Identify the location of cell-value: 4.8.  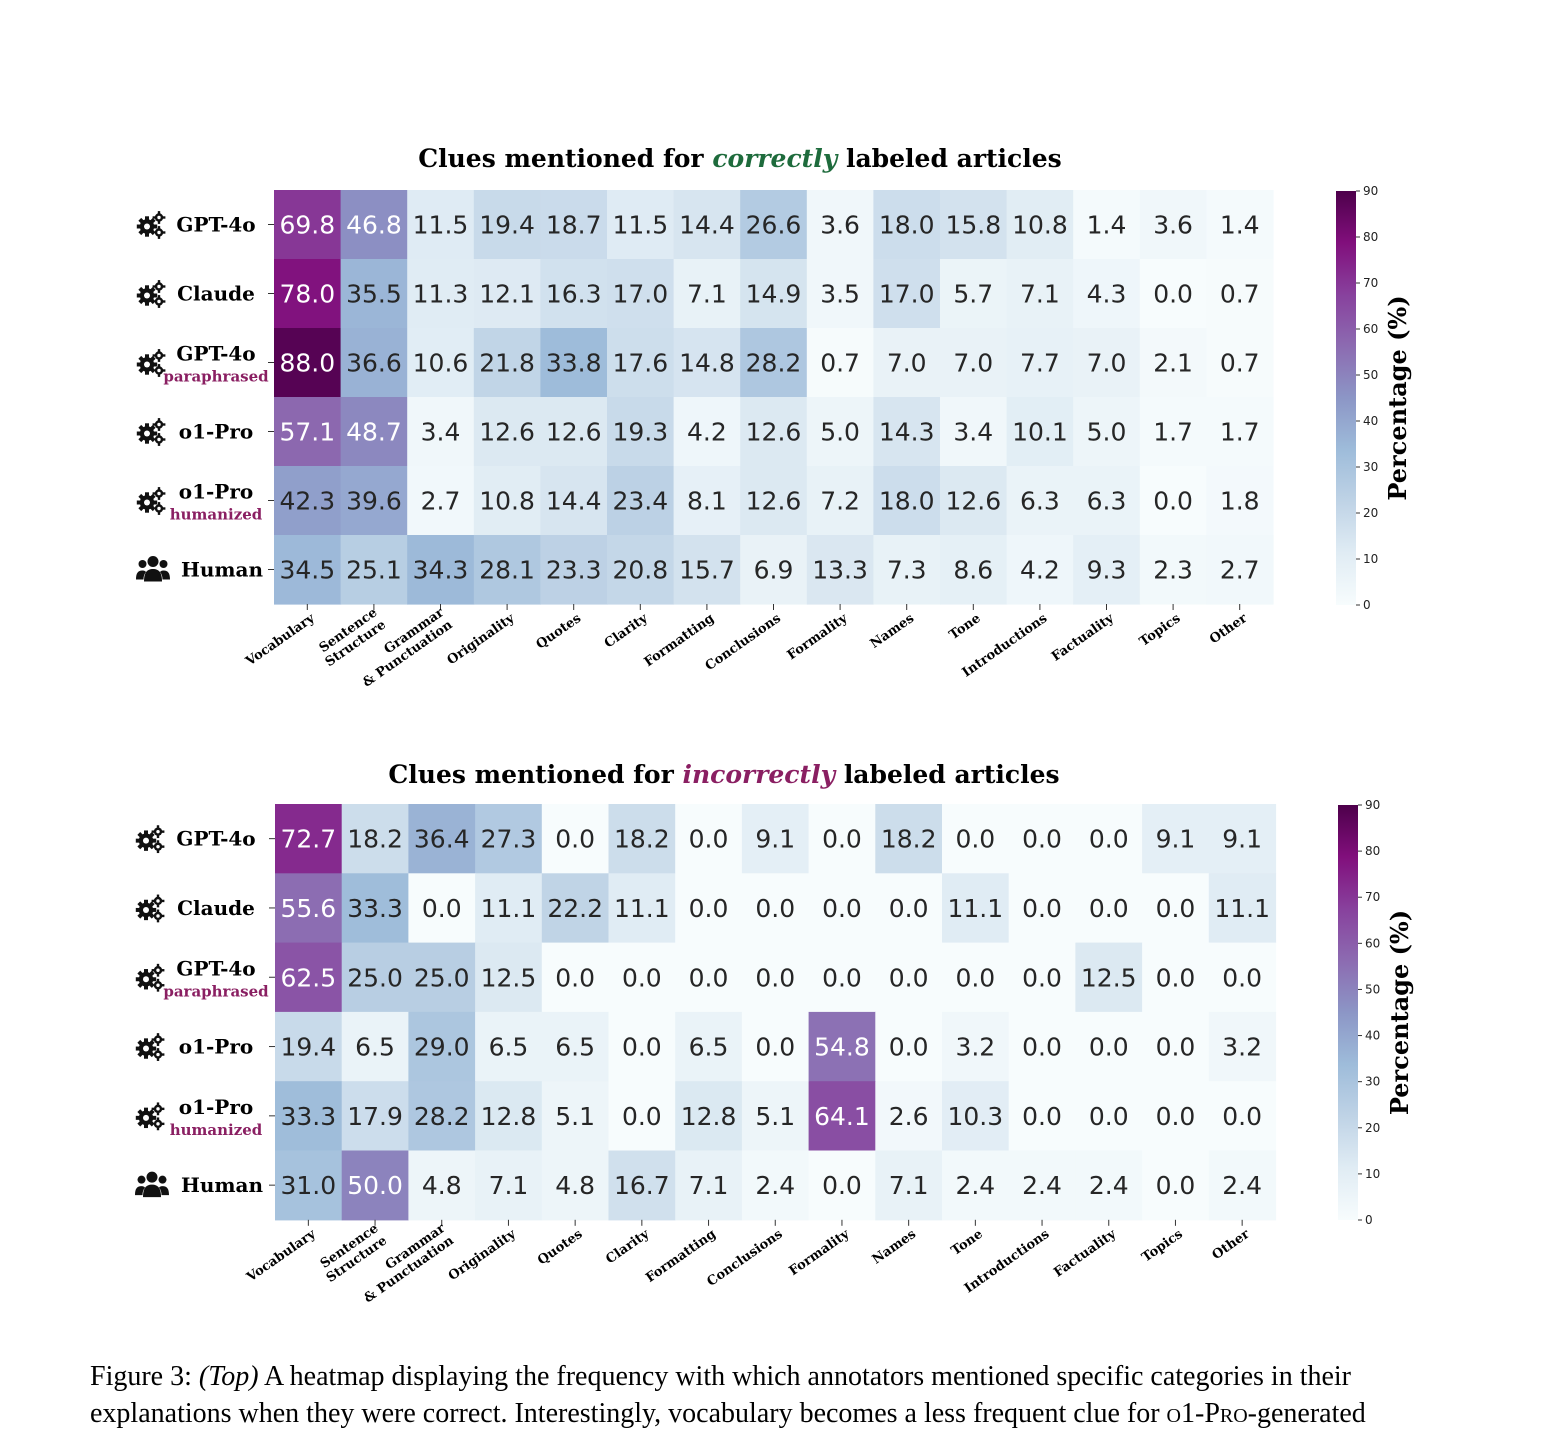
(442, 1185).